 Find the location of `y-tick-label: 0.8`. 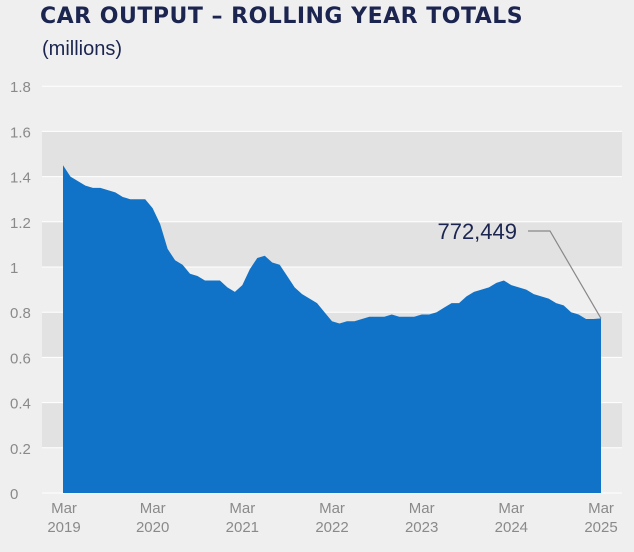

y-tick-label: 0.8 is located at coordinates (20, 313).